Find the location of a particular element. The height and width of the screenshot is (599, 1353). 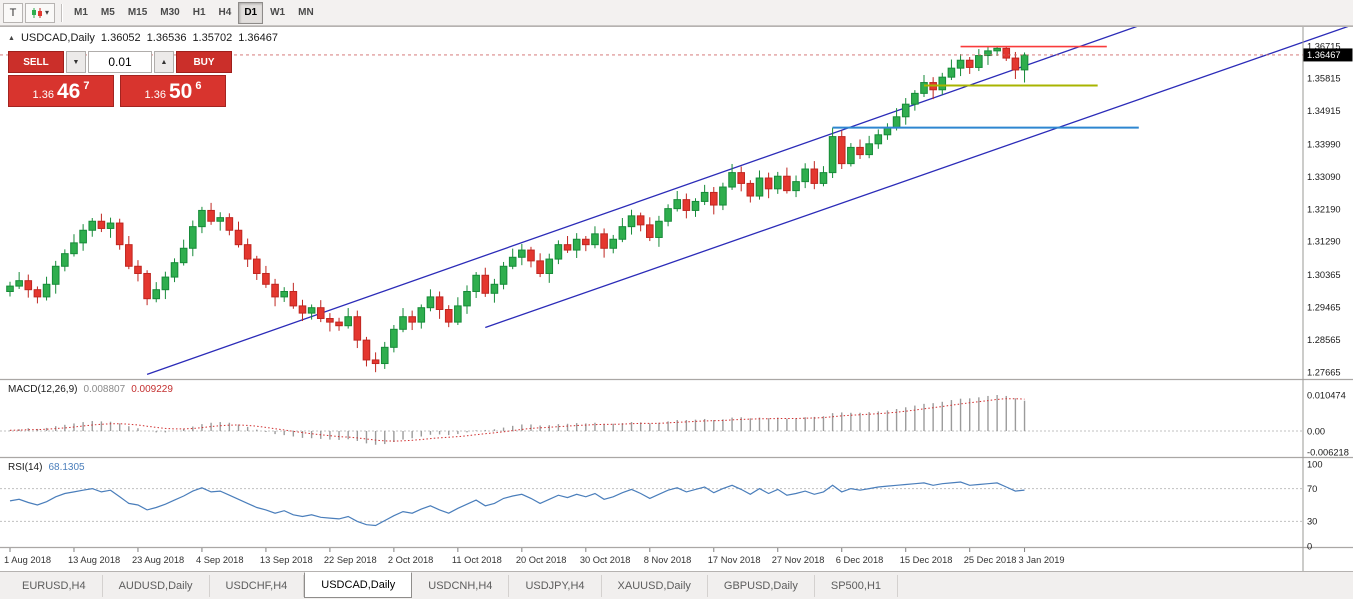

macd-name: MACD(12,26,9) is located at coordinates (43, 389).